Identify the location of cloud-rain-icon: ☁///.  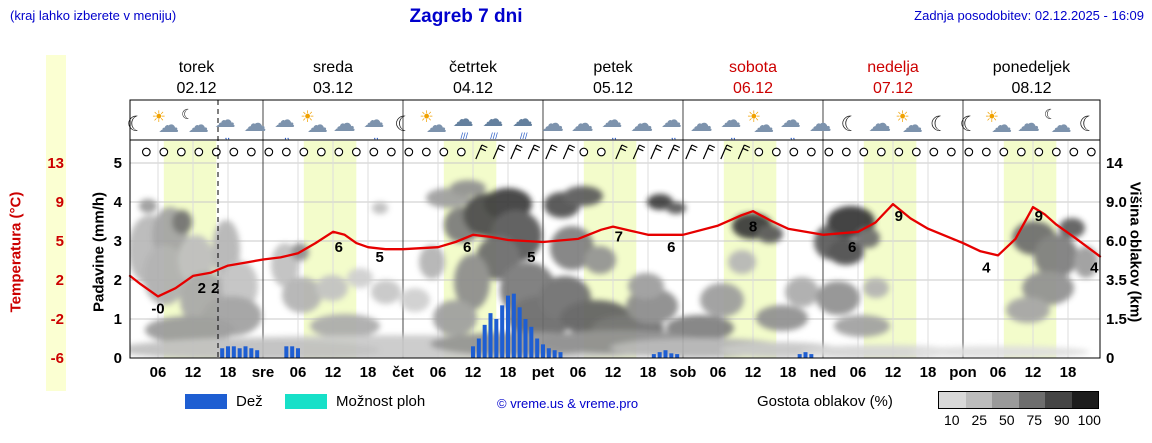
(493, 124).